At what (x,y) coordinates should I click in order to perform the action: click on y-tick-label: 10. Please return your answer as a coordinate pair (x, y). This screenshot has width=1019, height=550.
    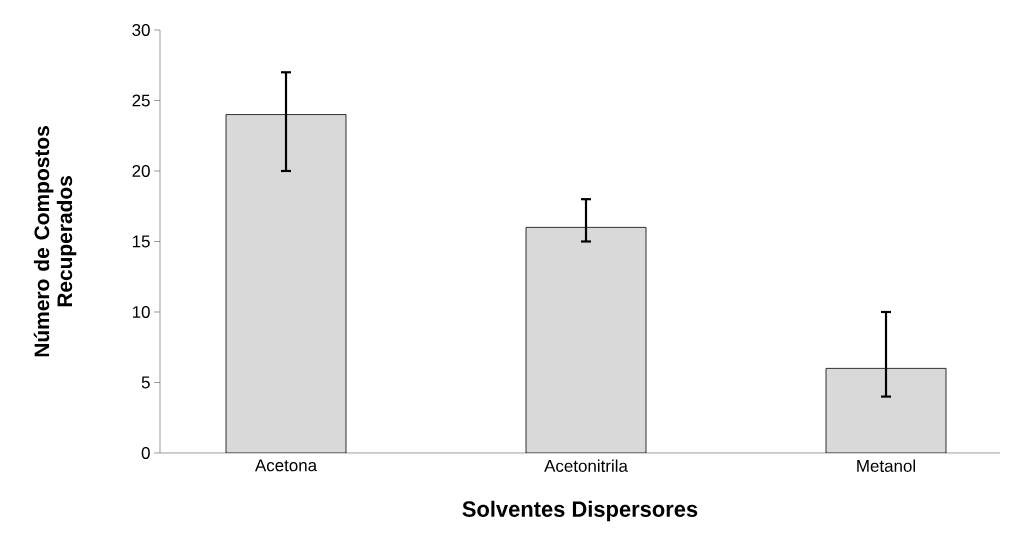
    Looking at the image, I should click on (141, 311).